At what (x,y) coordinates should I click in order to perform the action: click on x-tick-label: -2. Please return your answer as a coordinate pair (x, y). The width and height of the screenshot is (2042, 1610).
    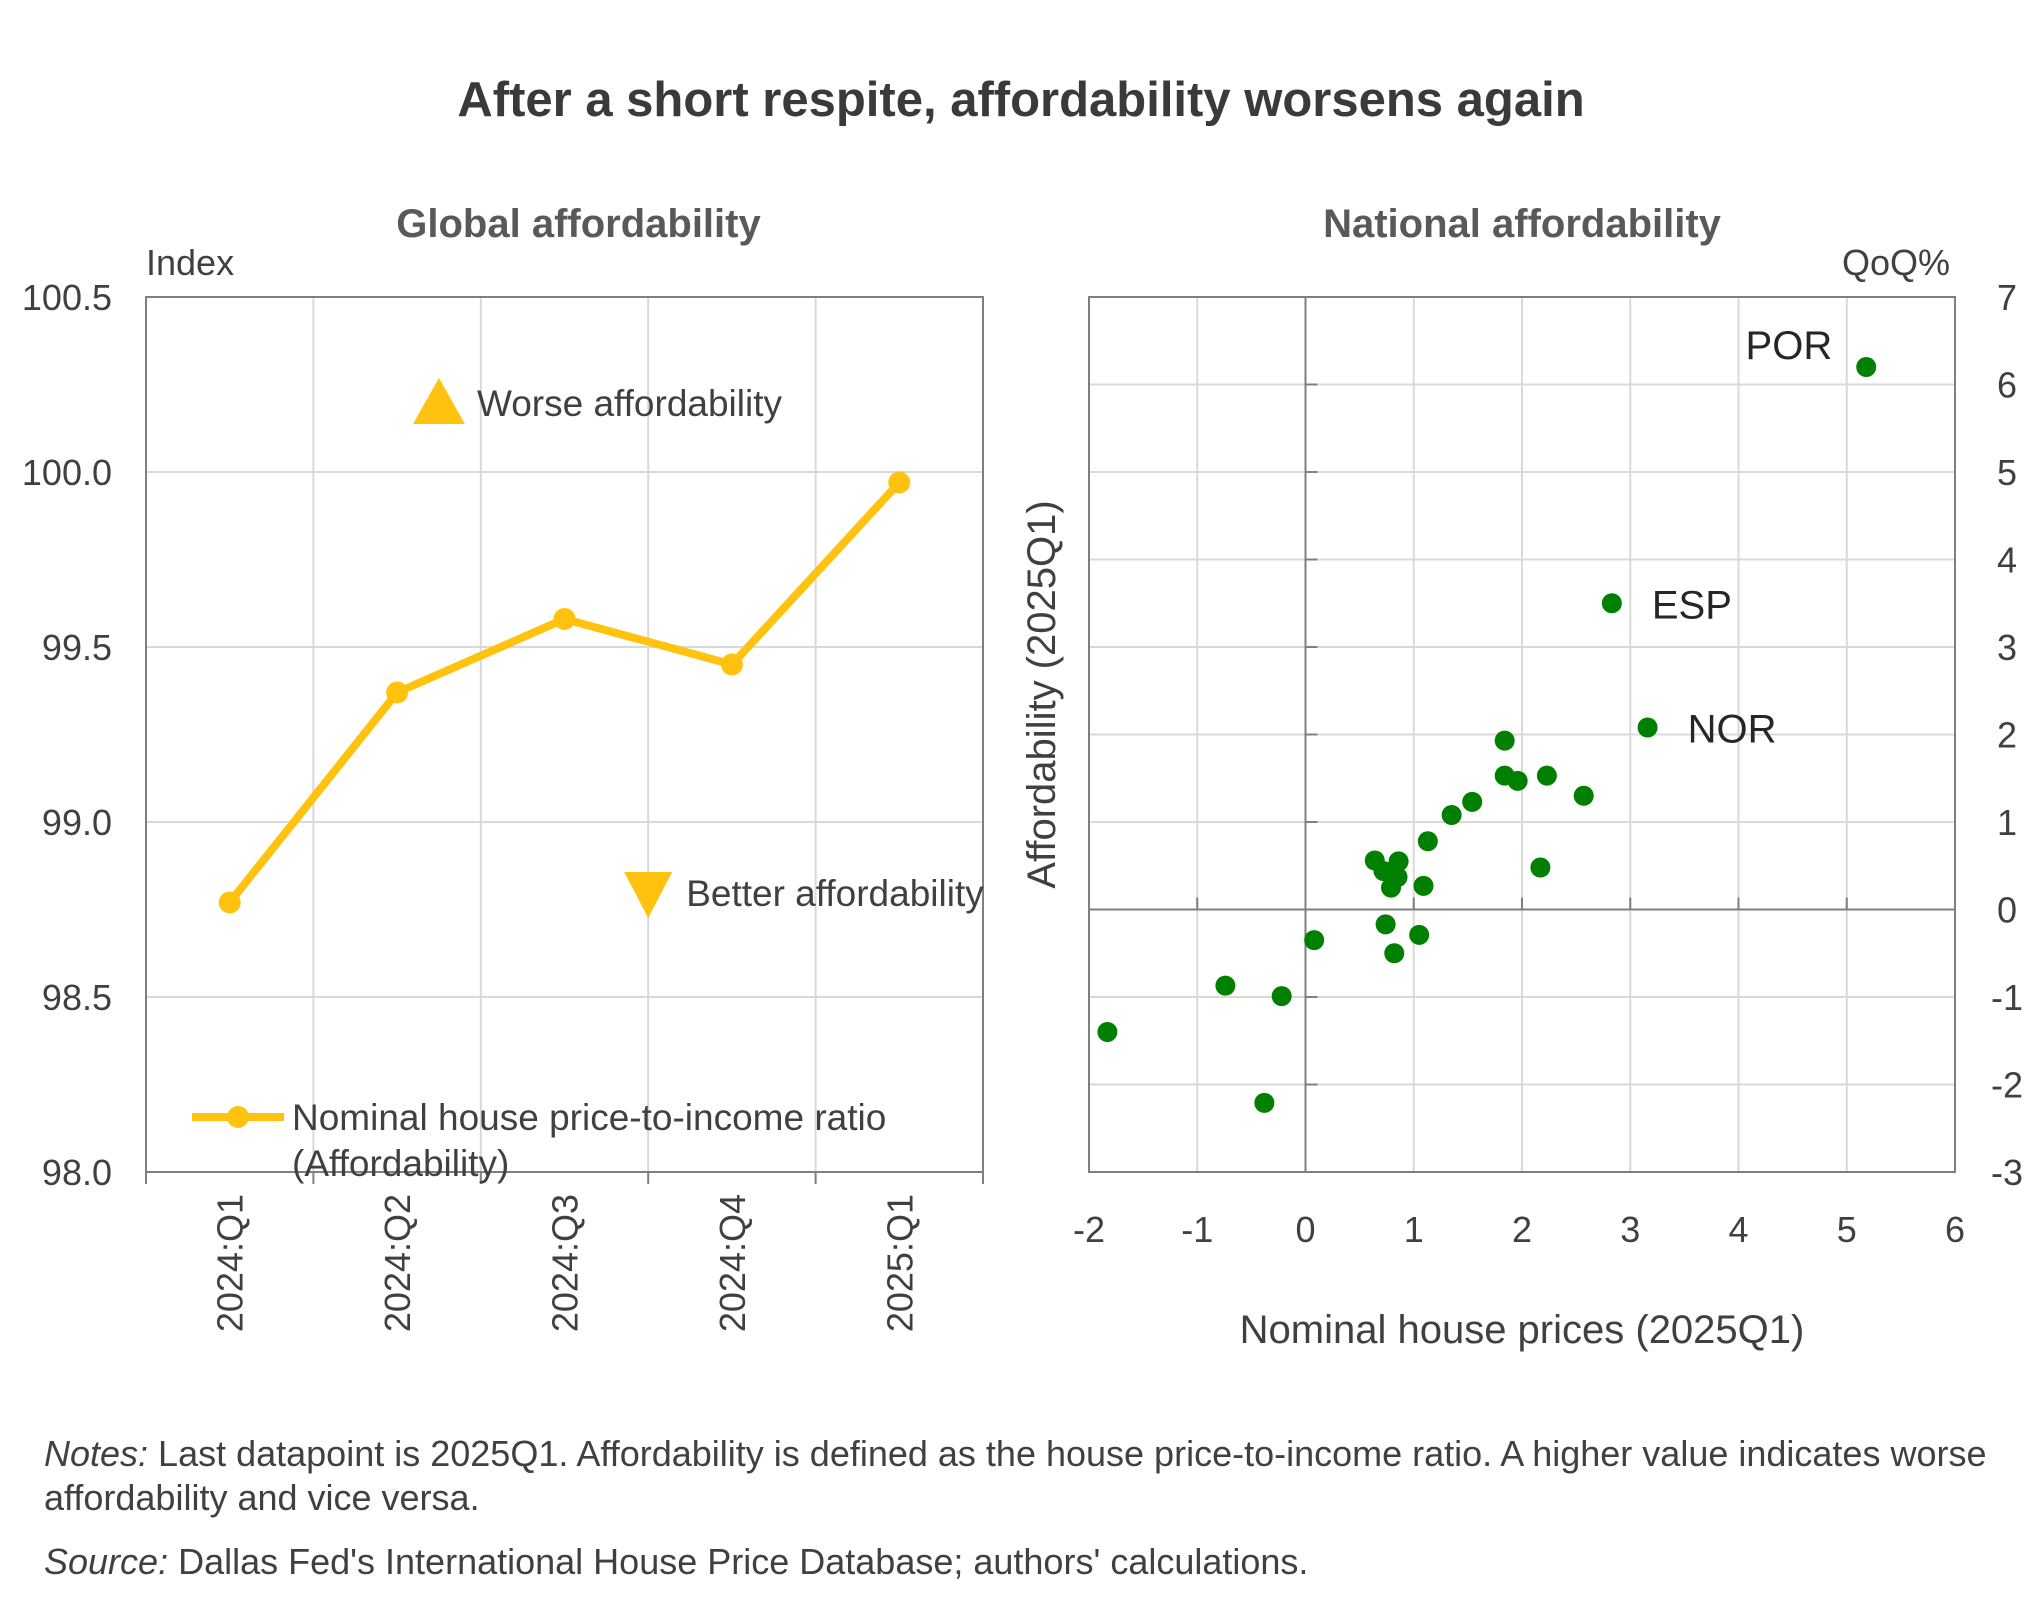
    Looking at the image, I should click on (1089, 1229).